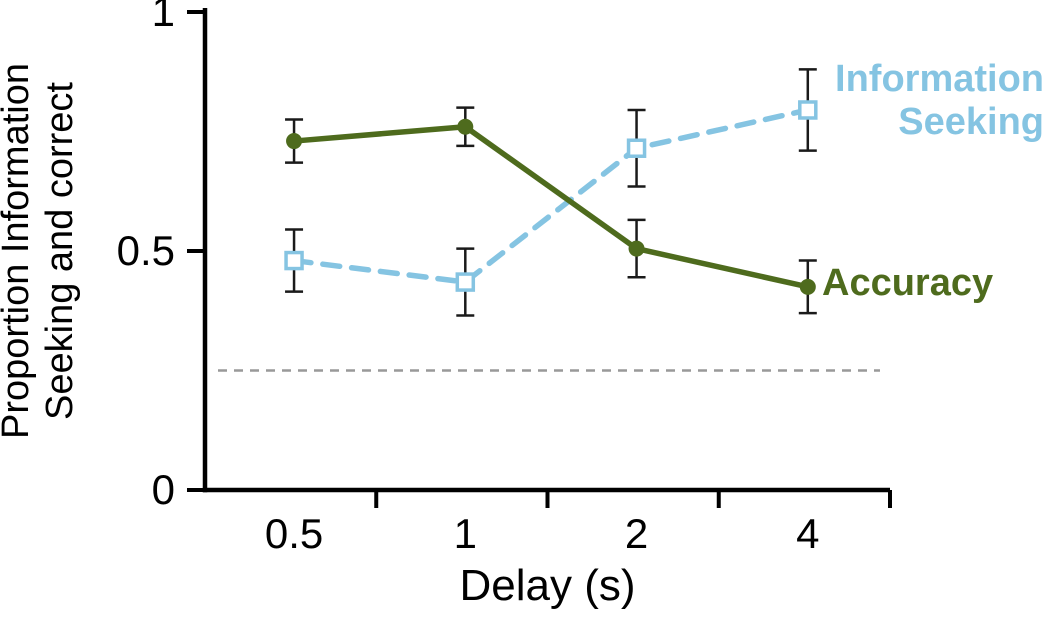 The height and width of the screenshot is (621, 1050). Describe the element at coordinates (294, 533) in the screenshot. I see `x-tick-label: 0.5` at that location.